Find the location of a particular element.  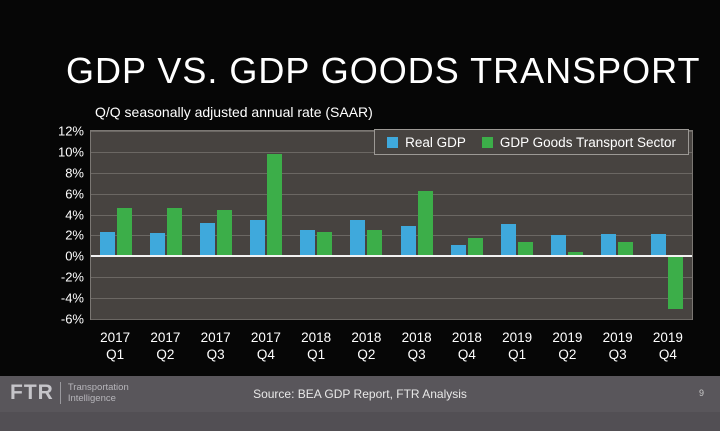

legend-item-real-gdp: Real GDP is located at coordinates (426, 142).